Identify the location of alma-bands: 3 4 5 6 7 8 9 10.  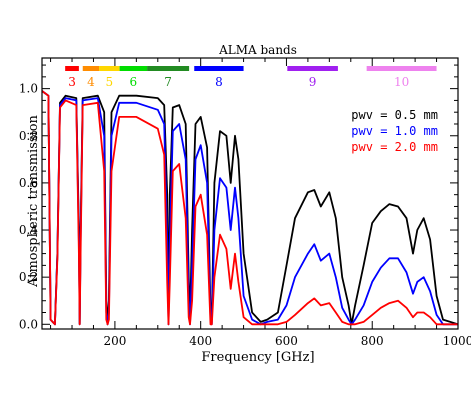
(251, 77).